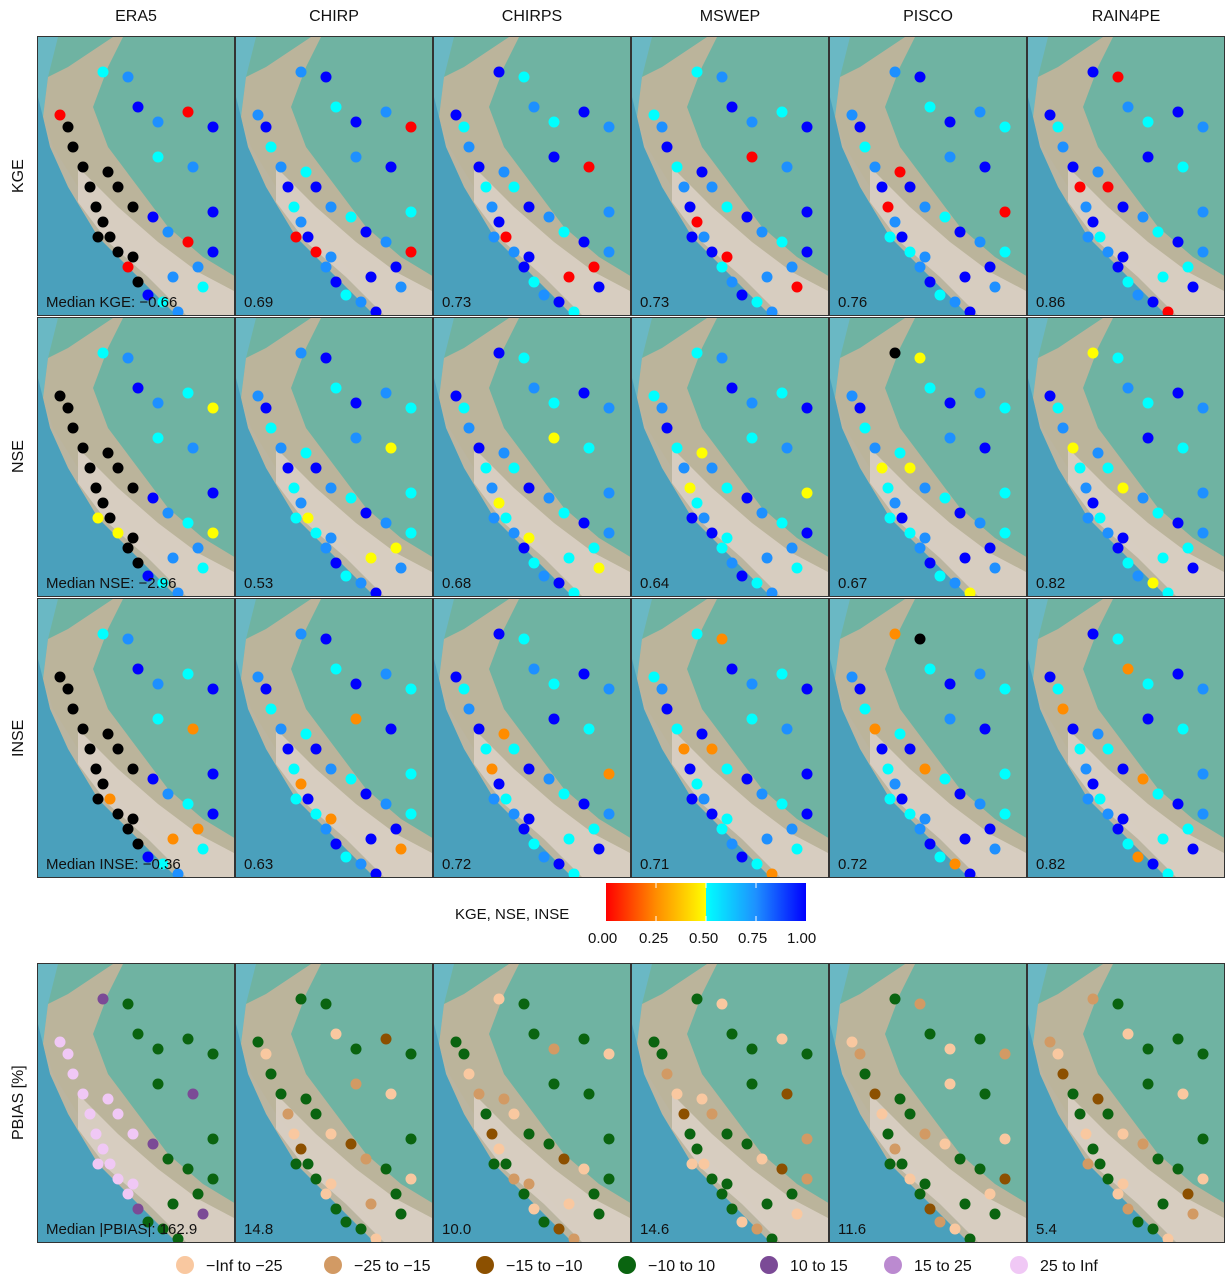 This screenshot has width=1226, height=1282. I want to click on legend-item-neg-15-10: −15 to −10, so click(529, 1266).